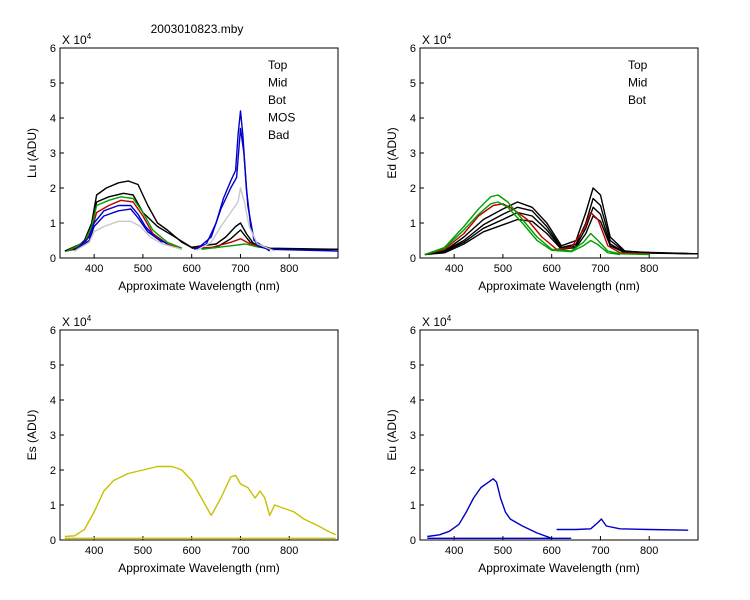 The height and width of the screenshot is (600, 750). Describe the element at coordinates (281, 118) in the screenshot. I see `legend-entry-mos: MOS` at that location.